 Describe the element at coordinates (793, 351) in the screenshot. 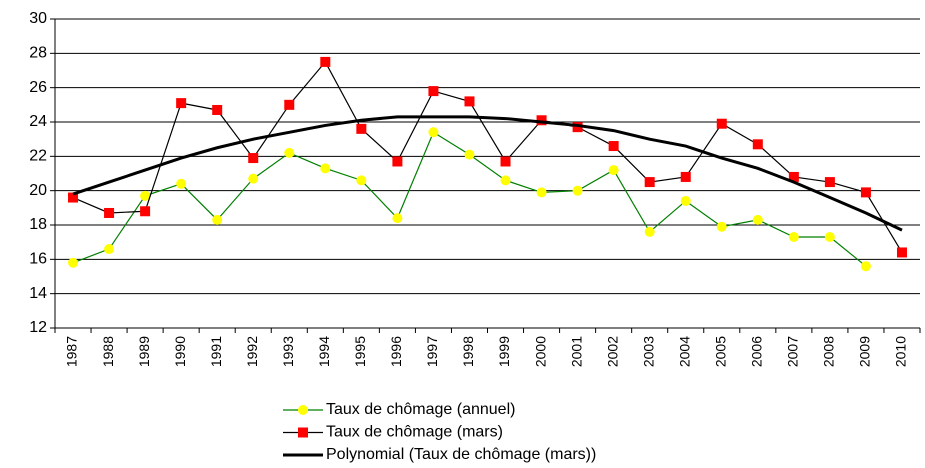

I see `x-tick-label: 2007` at that location.